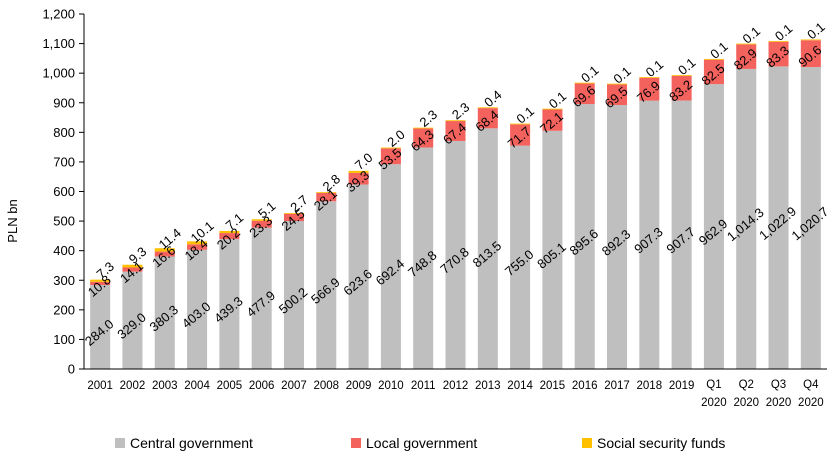 The image size is (838, 459). I want to click on y-tick-label: 900, so click(64, 102).